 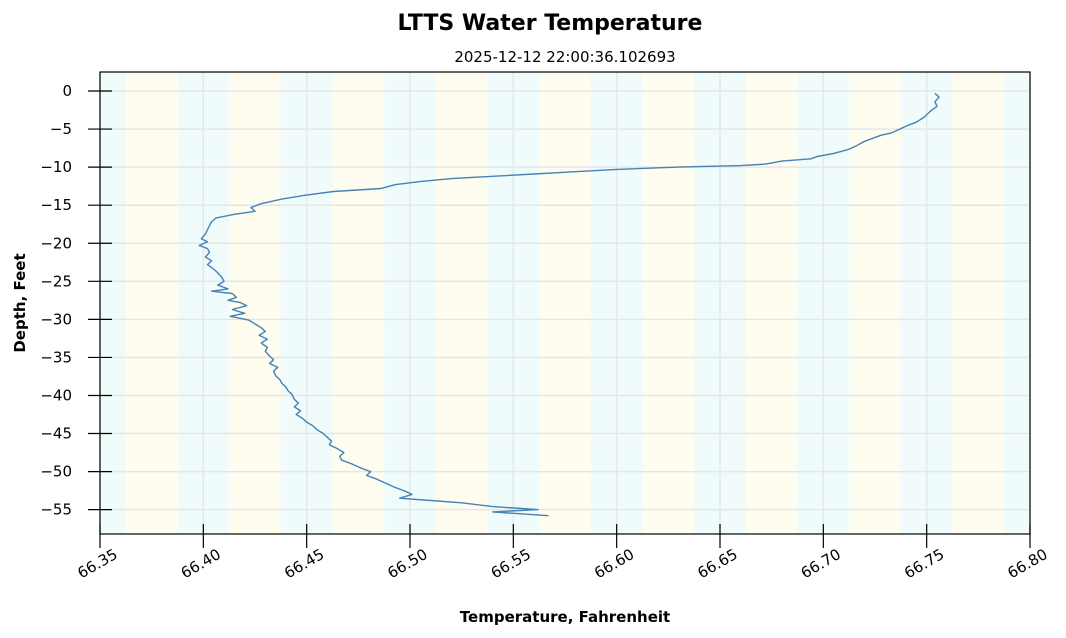 What do you see at coordinates (565, 617) in the screenshot?
I see `x-axis-label: Temperature, Fahrenheit` at bounding box center [565, 617].